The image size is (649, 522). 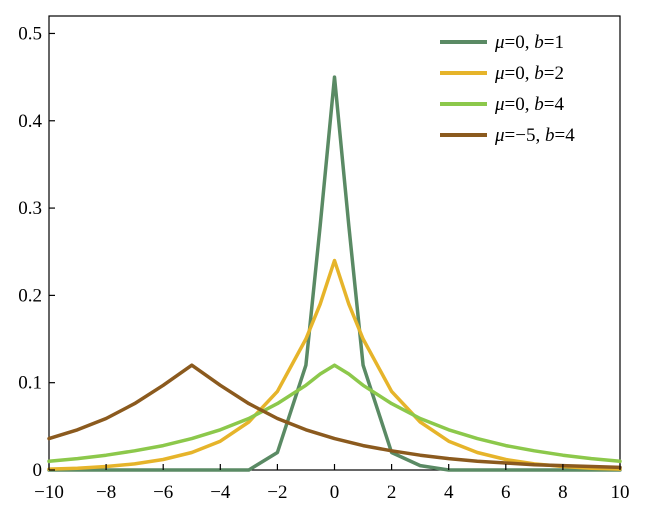 I want to click on y-tick-label: 0.2, so click(x=30, y=295).